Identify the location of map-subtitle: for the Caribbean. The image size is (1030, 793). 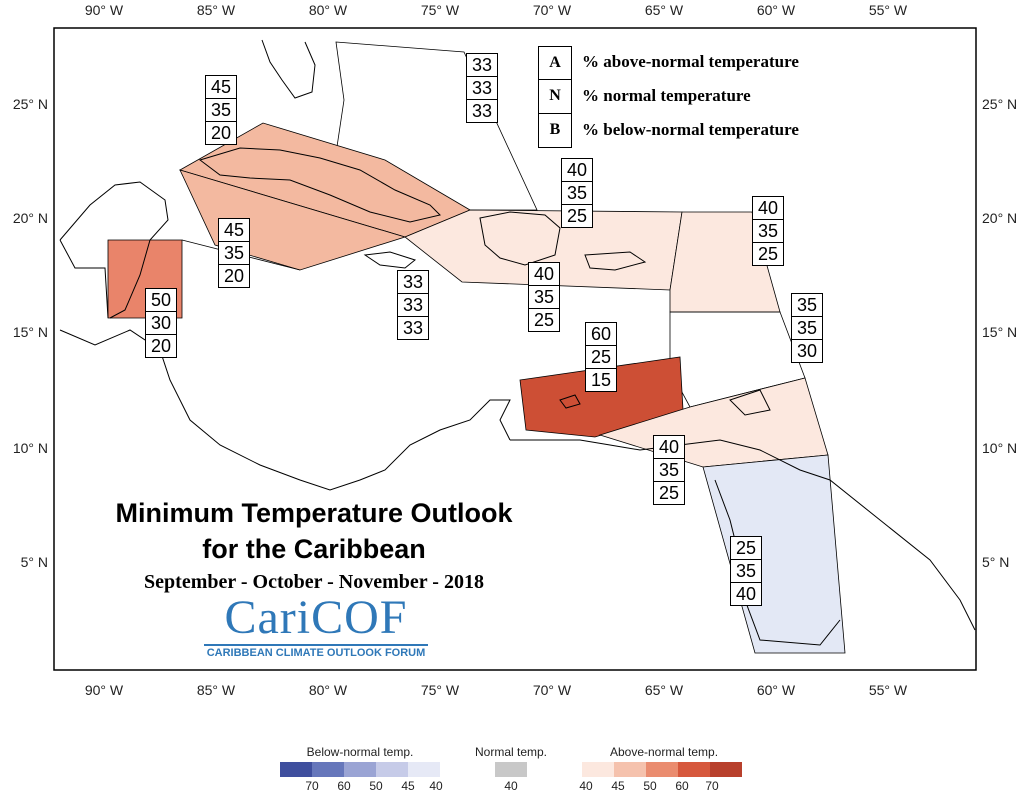
(314, 549).